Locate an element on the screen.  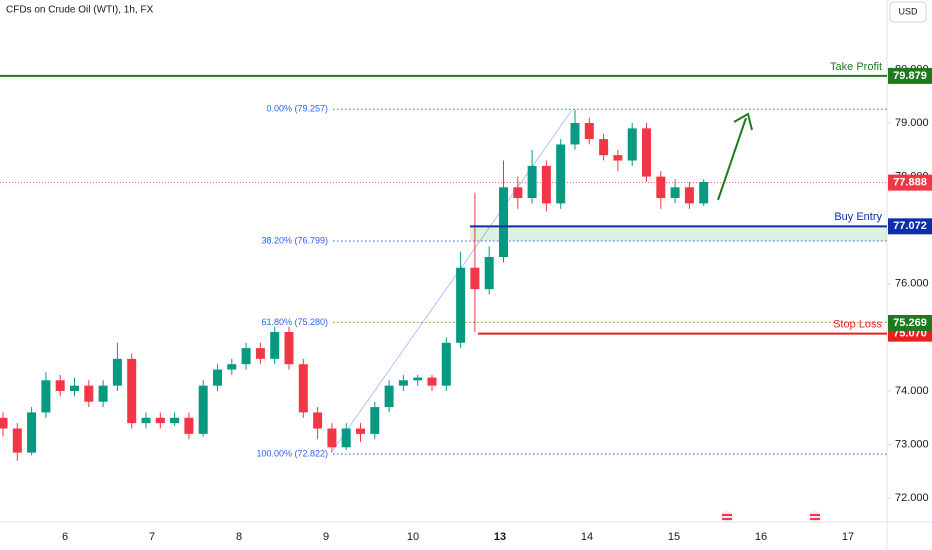
fib-label: 61.80% (75.280) is located at coordinates (294, 322).